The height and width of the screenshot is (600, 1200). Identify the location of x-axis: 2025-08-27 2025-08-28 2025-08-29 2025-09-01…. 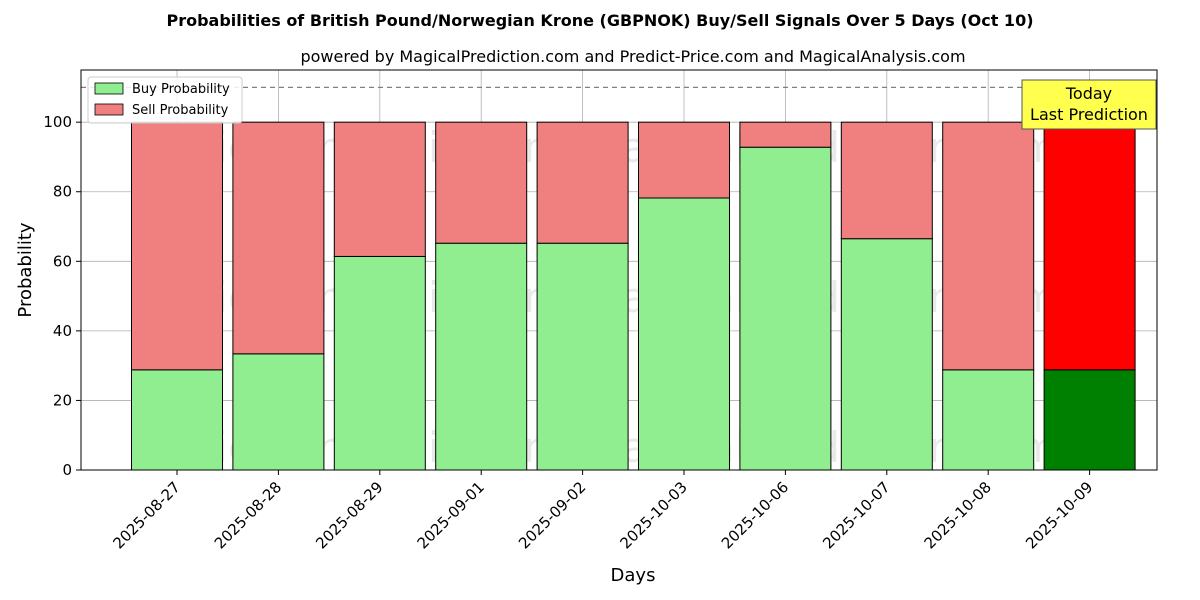
(602, 511).